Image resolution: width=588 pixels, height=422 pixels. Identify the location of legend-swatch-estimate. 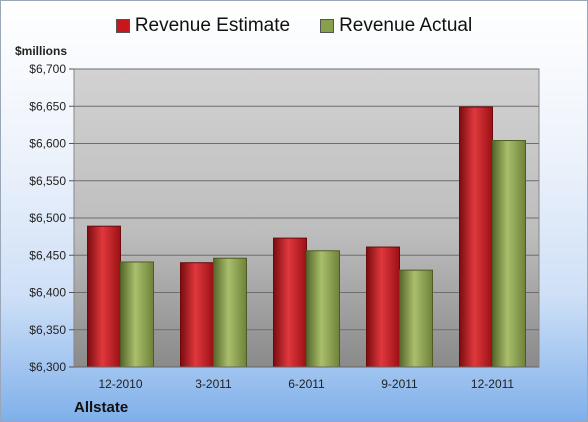
(122, 26).